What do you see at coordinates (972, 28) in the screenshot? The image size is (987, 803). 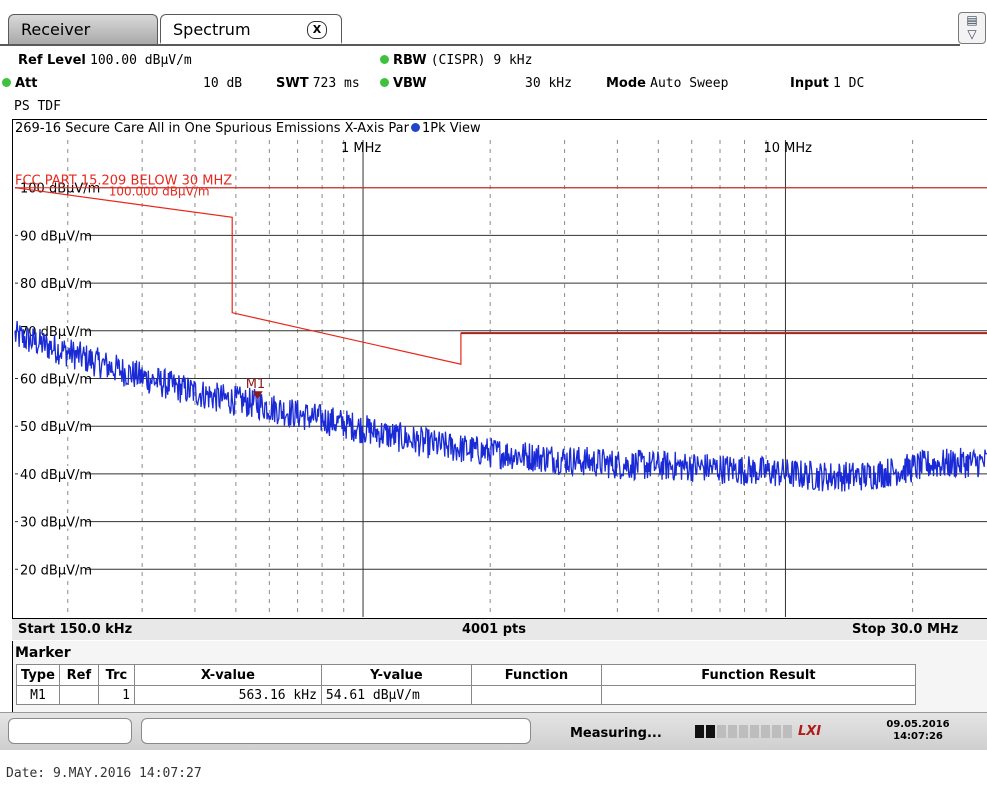 I see `toolbar-toggle-icon: ▤ ▽` at bounding box center [972, 28].